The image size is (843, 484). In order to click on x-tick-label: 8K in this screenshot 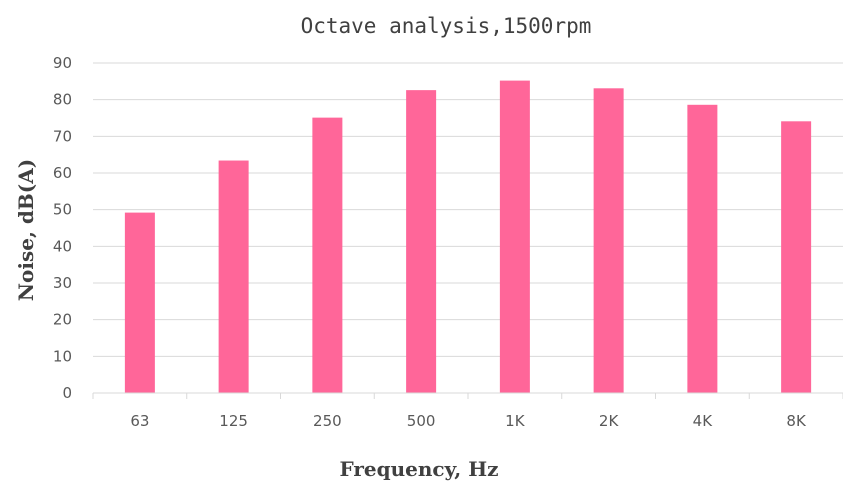, I will do `click(796, 421)`.